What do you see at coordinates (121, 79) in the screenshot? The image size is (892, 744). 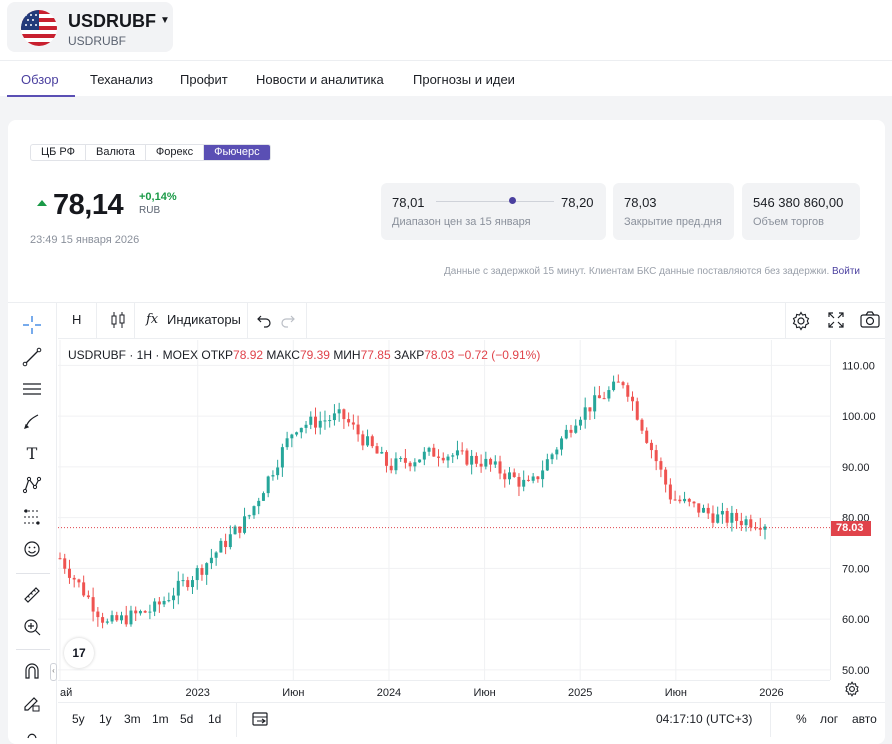 I see `tab-tech-analysis: Теханализ` at bounding box center [121, 79].